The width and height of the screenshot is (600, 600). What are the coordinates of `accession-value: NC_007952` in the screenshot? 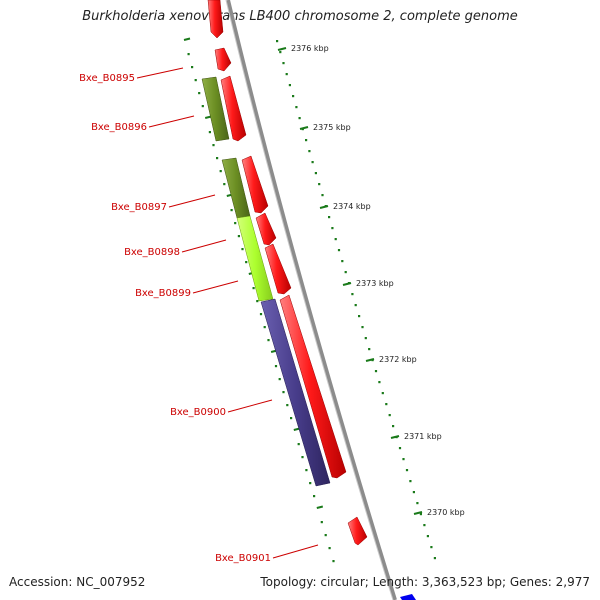 It's located at (111, 582).